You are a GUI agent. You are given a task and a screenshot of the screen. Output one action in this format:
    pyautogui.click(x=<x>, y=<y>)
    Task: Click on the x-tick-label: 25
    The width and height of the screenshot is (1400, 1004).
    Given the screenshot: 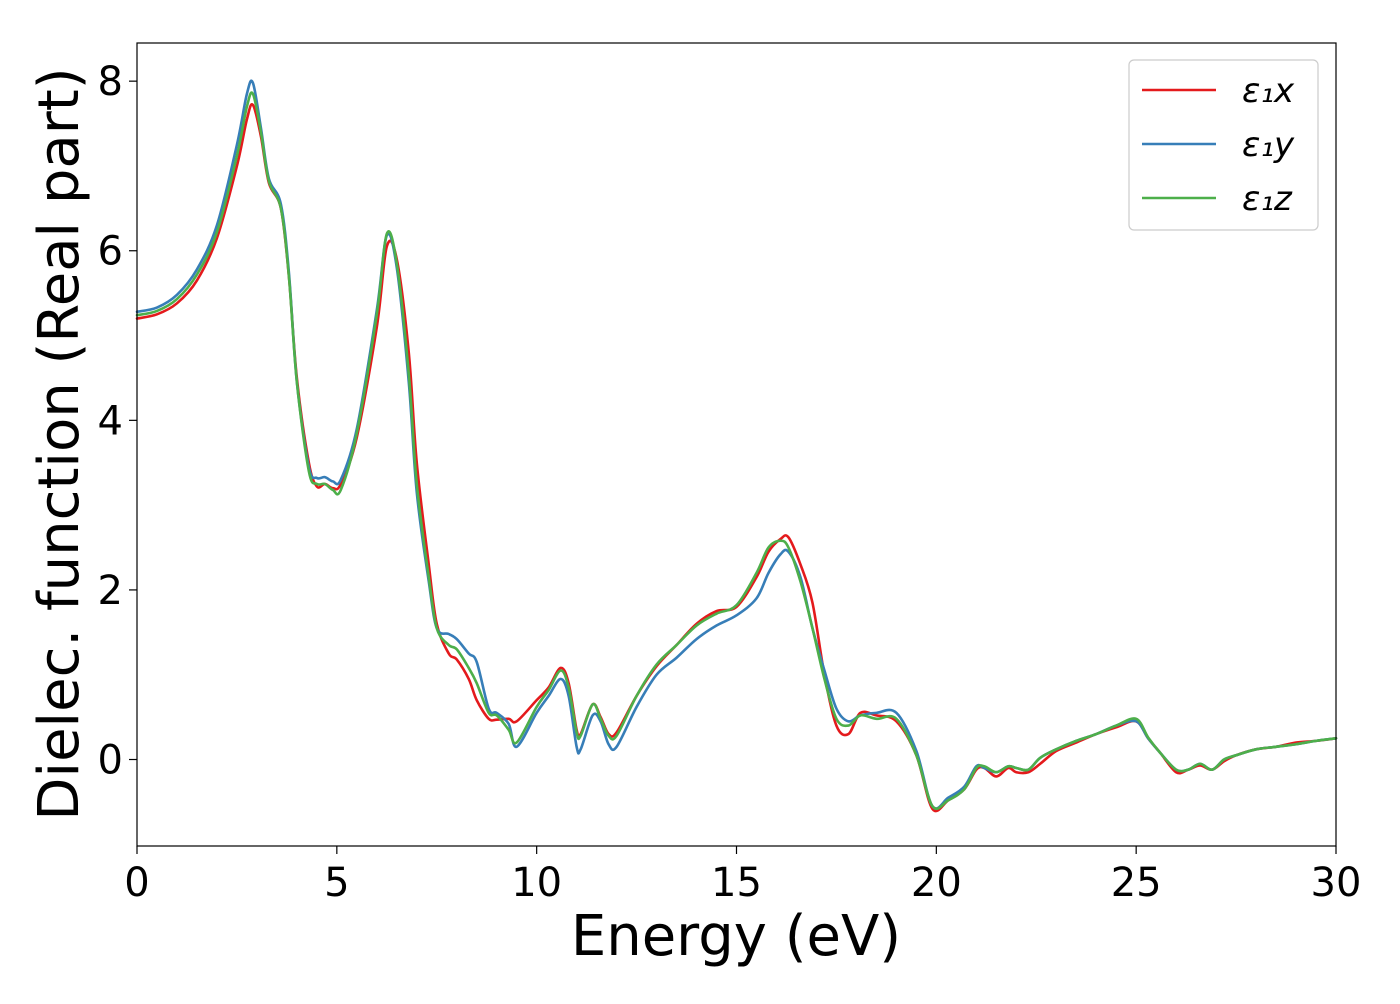 What is the action you would take?
    pyautogui.click(x=1136, y=883)
    